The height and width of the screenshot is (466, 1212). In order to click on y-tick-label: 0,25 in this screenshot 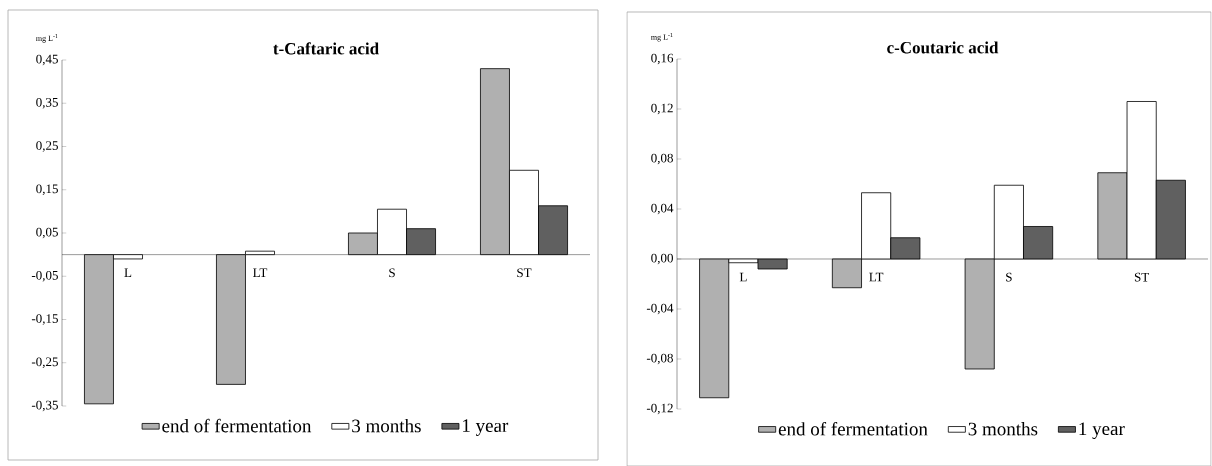, I will do `click(47, 146)`.